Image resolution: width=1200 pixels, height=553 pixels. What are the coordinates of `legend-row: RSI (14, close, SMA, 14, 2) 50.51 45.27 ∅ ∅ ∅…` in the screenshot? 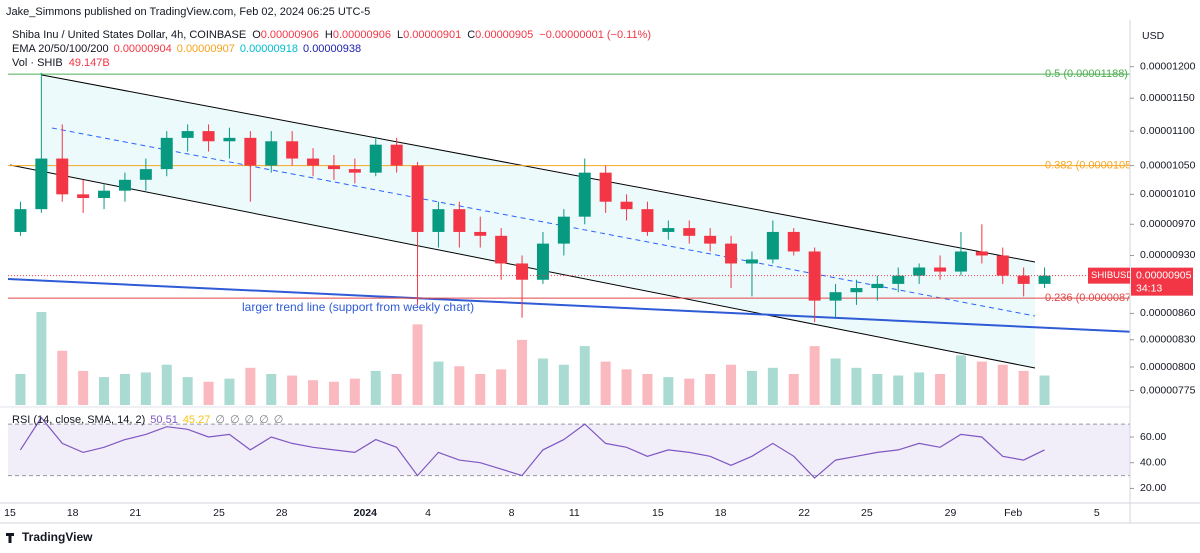 It's located at (147, 420).